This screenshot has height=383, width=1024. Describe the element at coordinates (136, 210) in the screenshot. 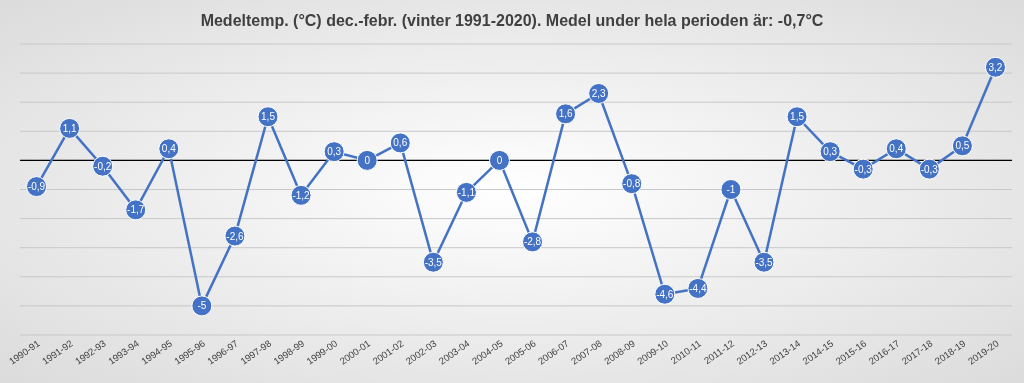

I see `data-label: -1,7` at that location.